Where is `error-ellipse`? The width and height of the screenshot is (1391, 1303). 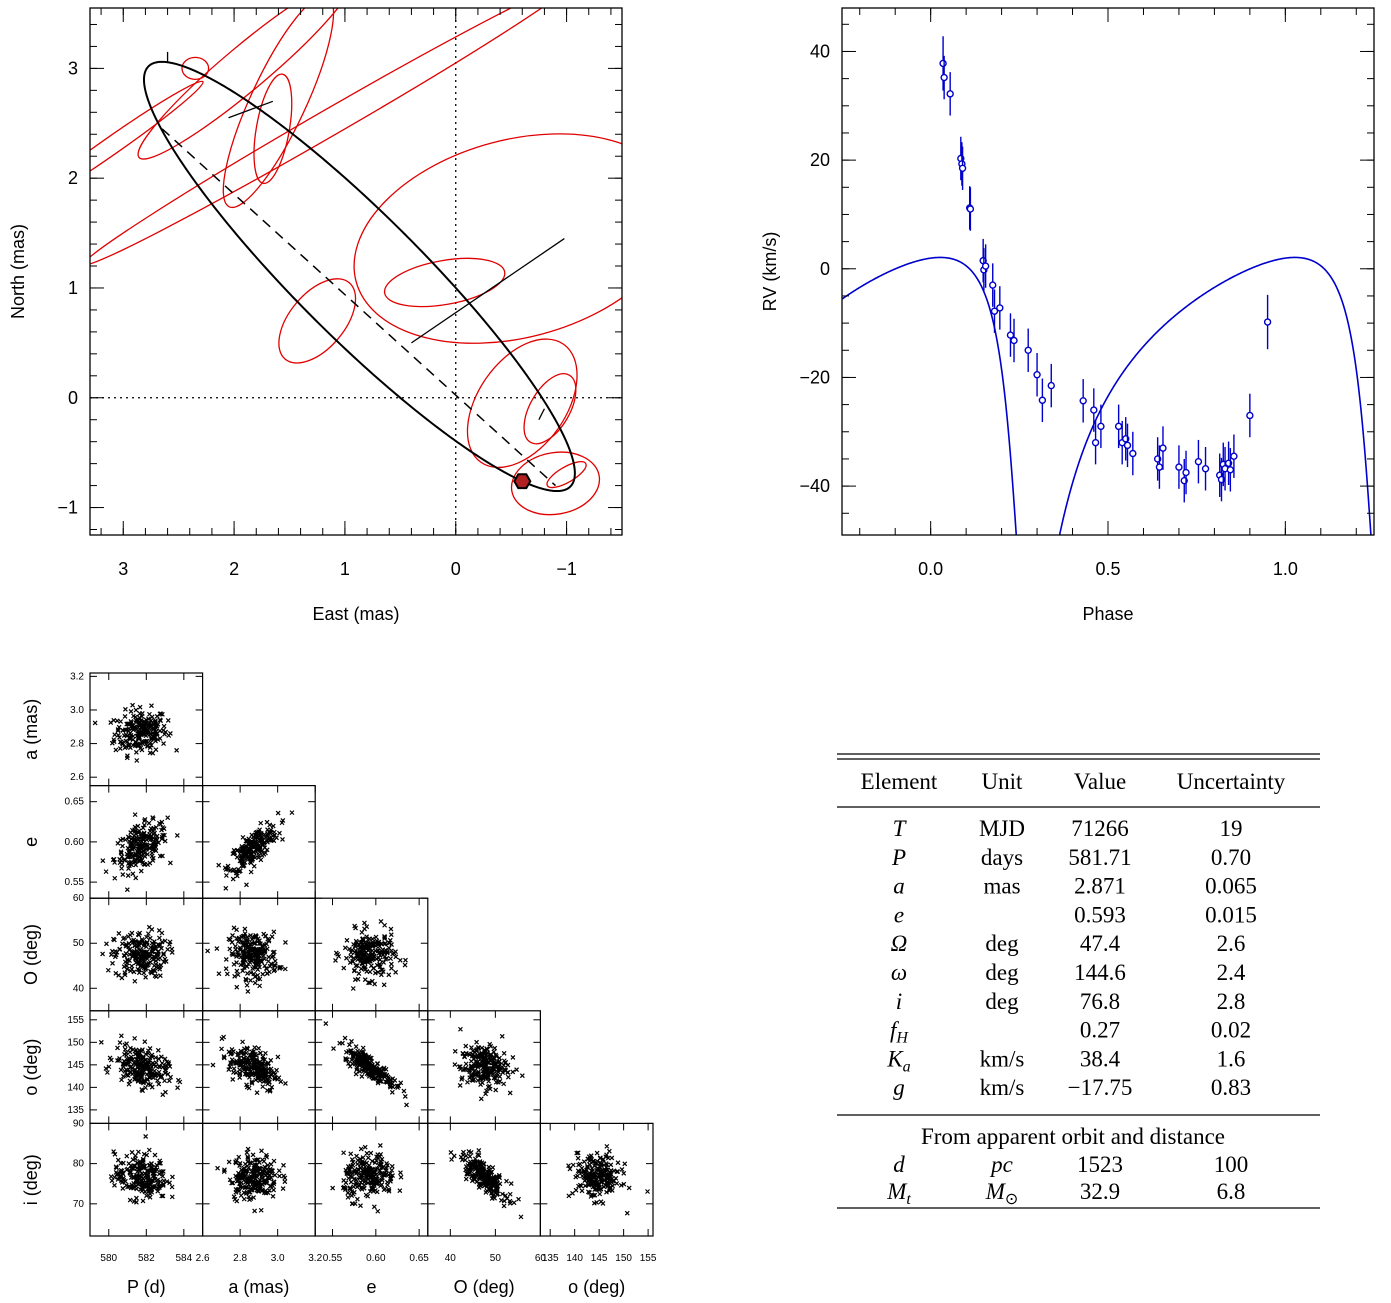
error-ellipse is located at coordinates (278, 108).